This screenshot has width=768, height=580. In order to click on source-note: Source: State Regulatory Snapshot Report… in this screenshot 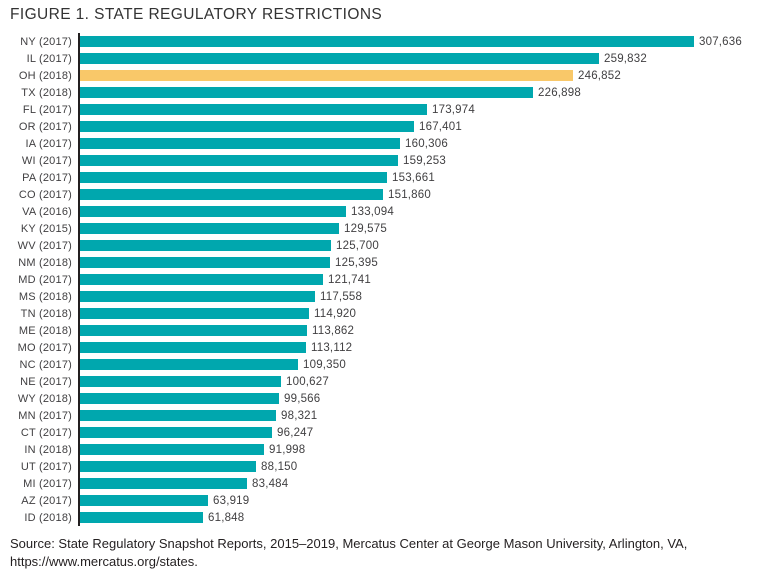, I will do `click(384, 553)`.